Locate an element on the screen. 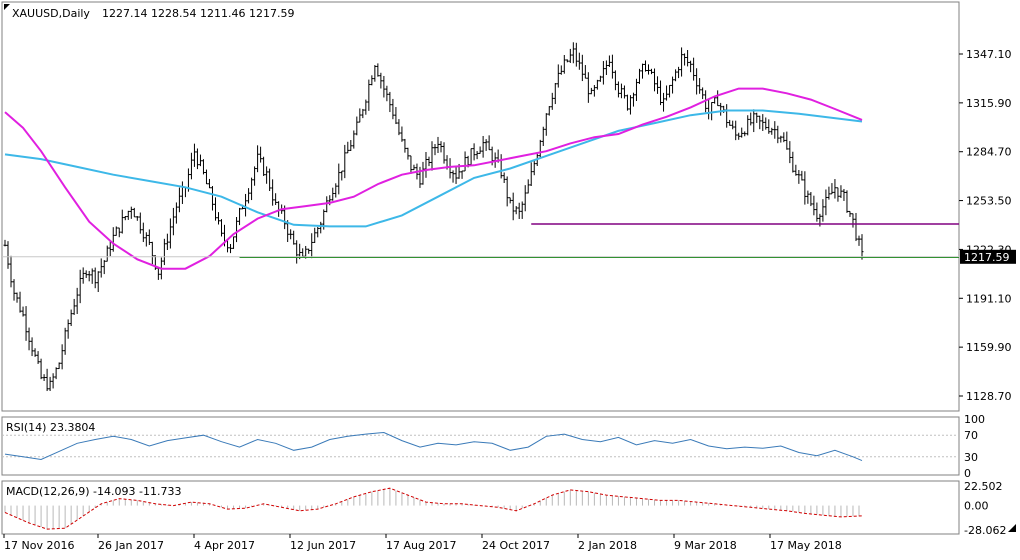 This screenshot has width=1020, height=560. macd-signal-line is located at coordinates (433, 508).